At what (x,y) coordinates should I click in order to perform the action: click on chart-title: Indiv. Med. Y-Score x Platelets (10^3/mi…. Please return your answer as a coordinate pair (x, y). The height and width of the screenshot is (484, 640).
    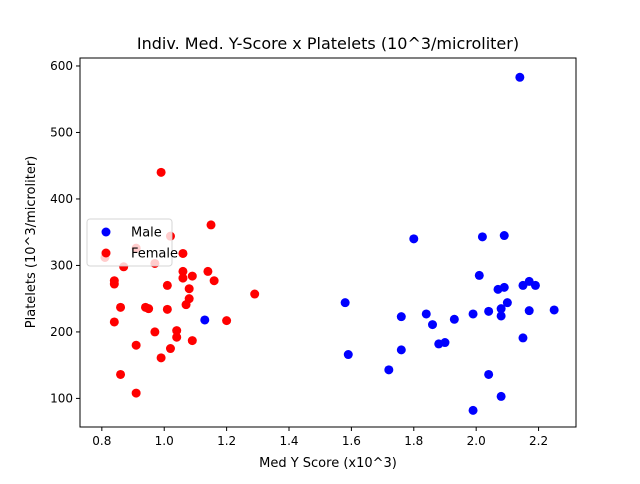
    Looking at the image, I should click on (328, 43).